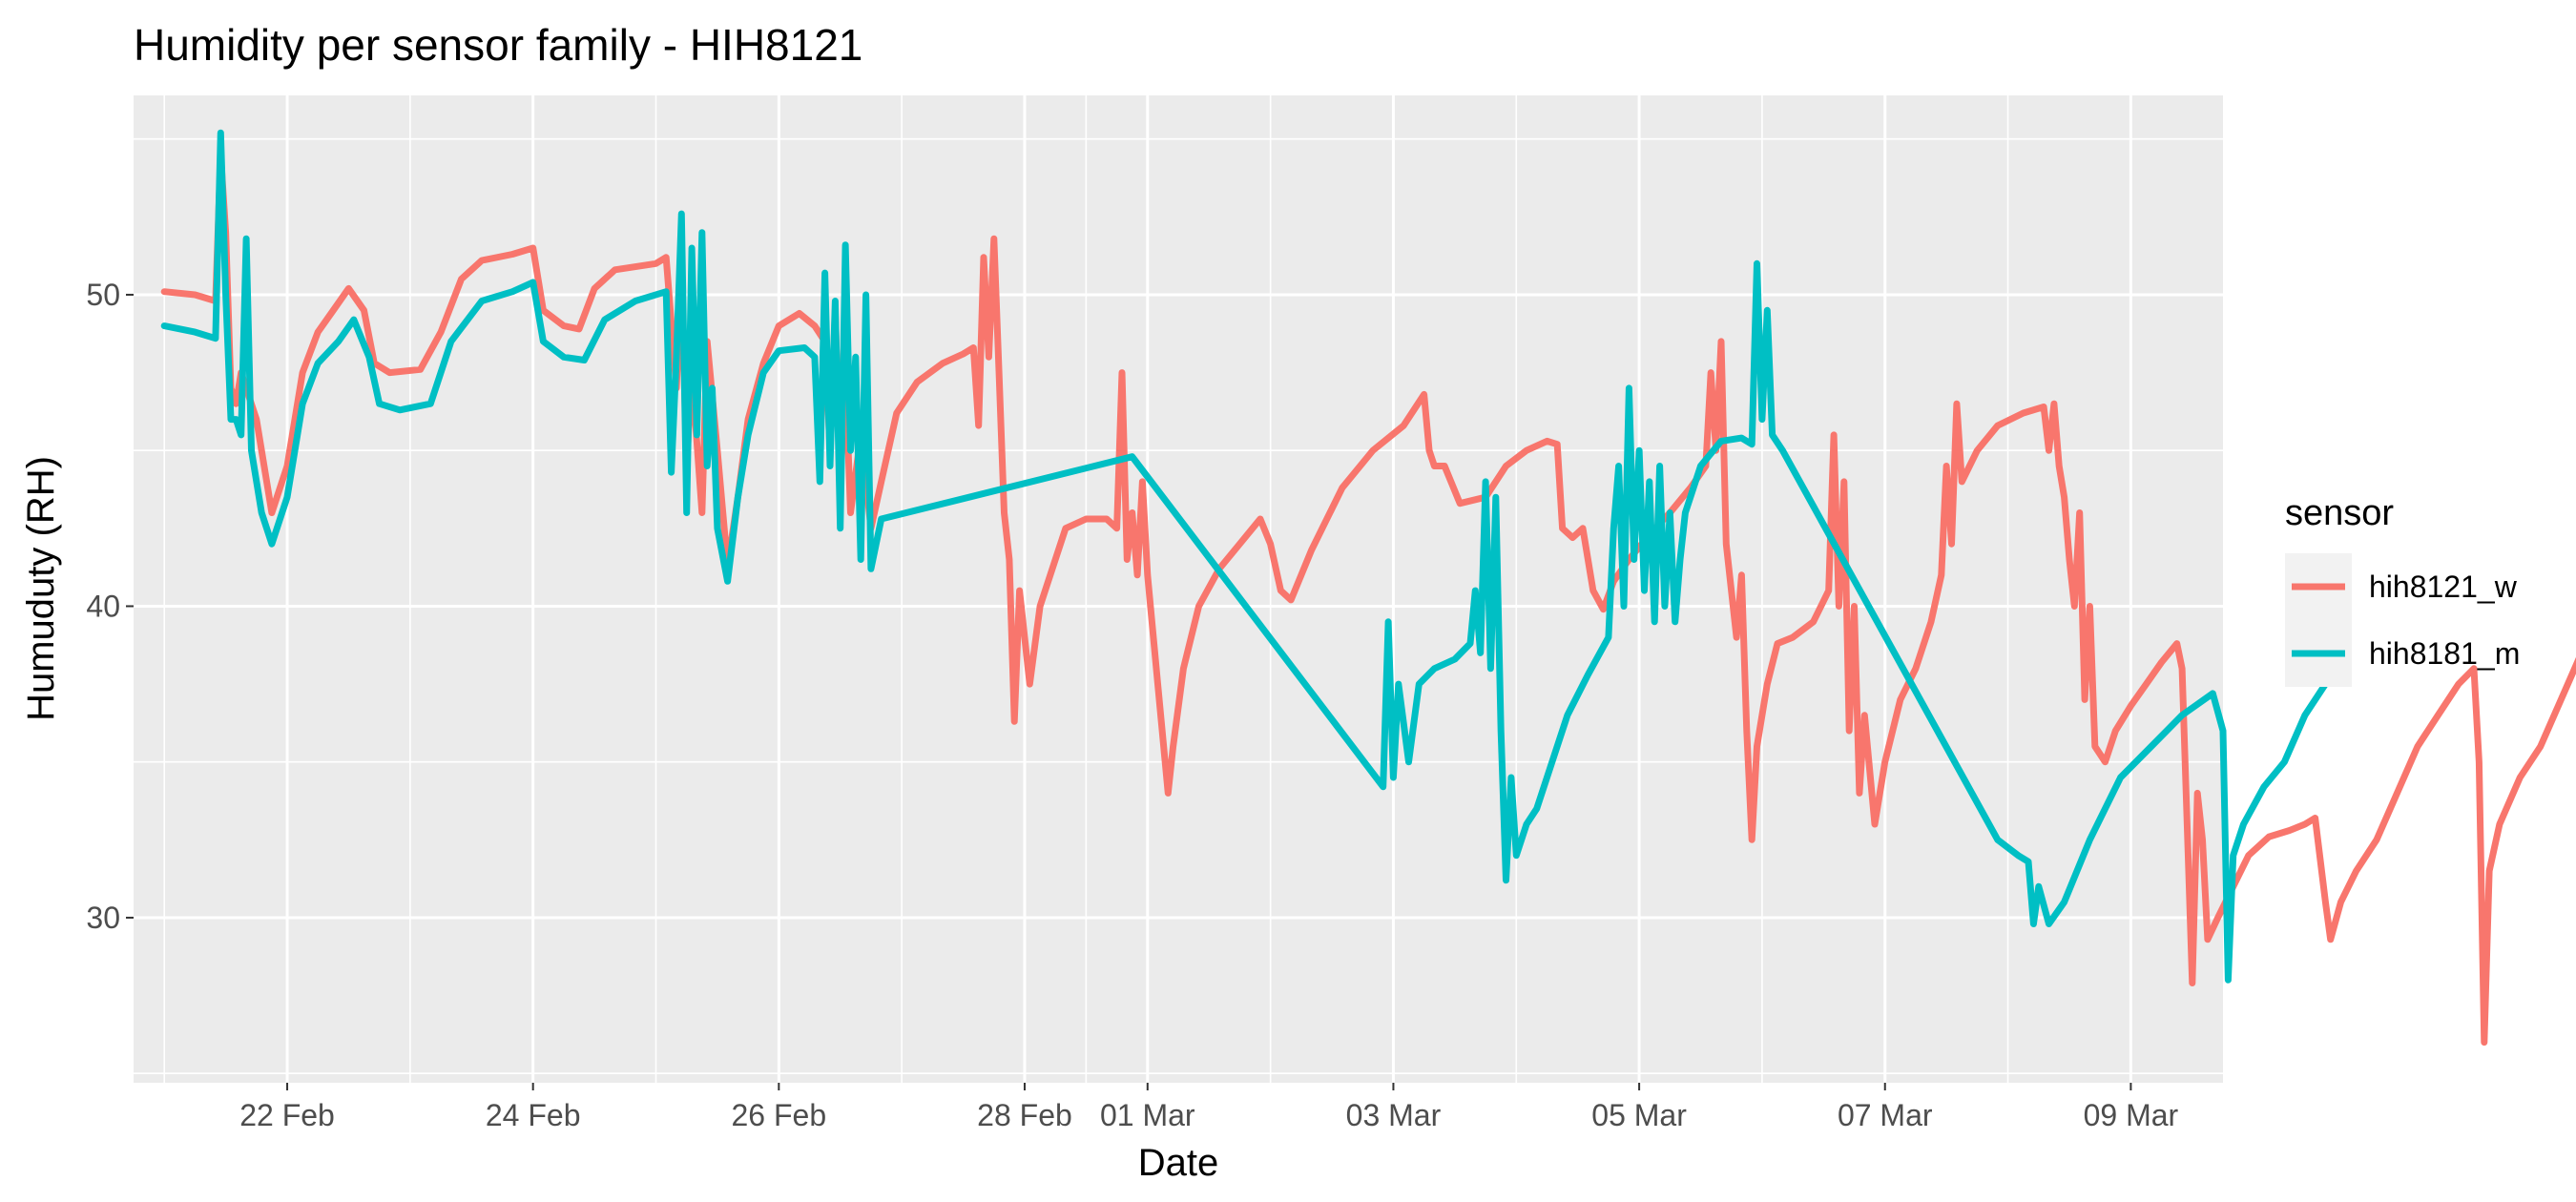  Describe the element at coordinates (287, 1115) in the screenshot. I see `x-tick-label: 22 Feb` at that location.